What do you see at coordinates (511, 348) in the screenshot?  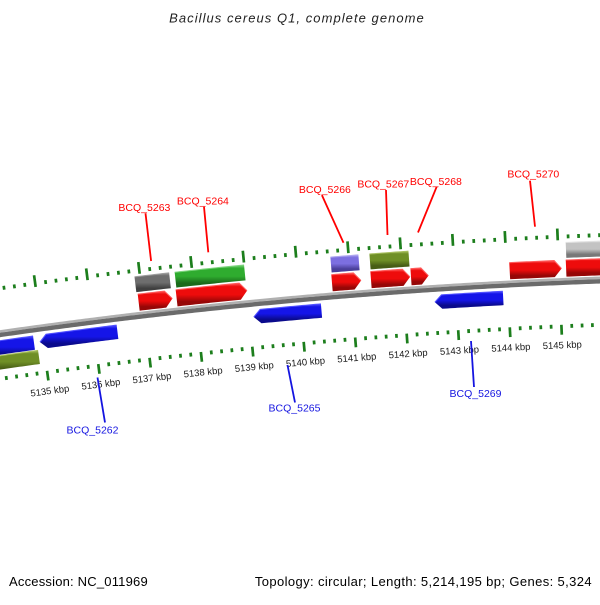 I see `svg-text: 5144 kbp` at bounding box center [511, 348].